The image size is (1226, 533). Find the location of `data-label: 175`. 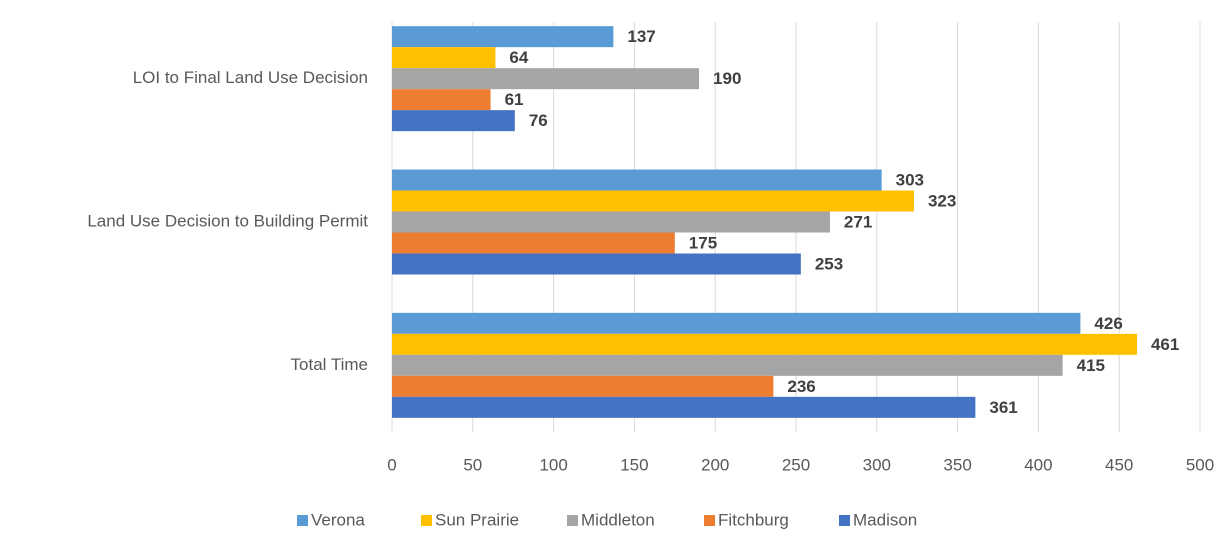

data-label: 175 is located at coordinates (703, 242).